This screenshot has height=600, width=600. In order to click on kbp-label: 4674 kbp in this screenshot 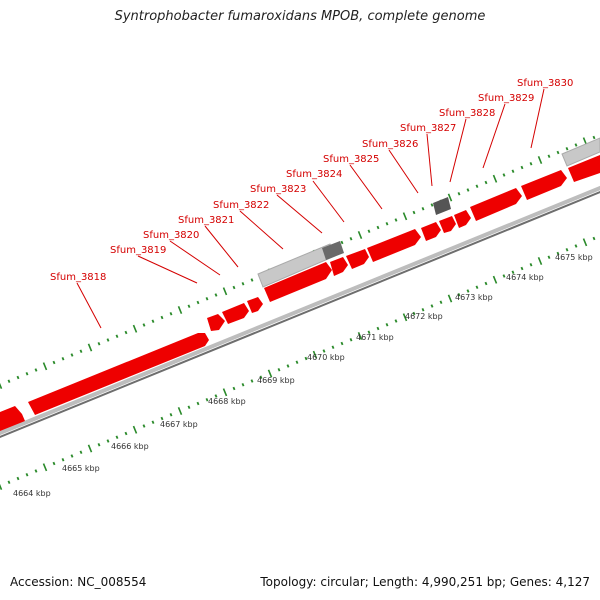, I will do `click(525, 277)`.